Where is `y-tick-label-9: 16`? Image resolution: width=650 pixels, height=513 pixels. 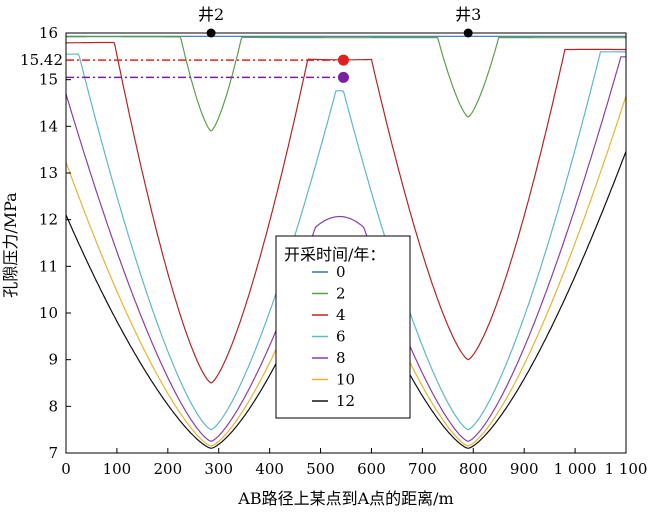 y-tick-label-9: 16 is located at coordinates (48, 33).